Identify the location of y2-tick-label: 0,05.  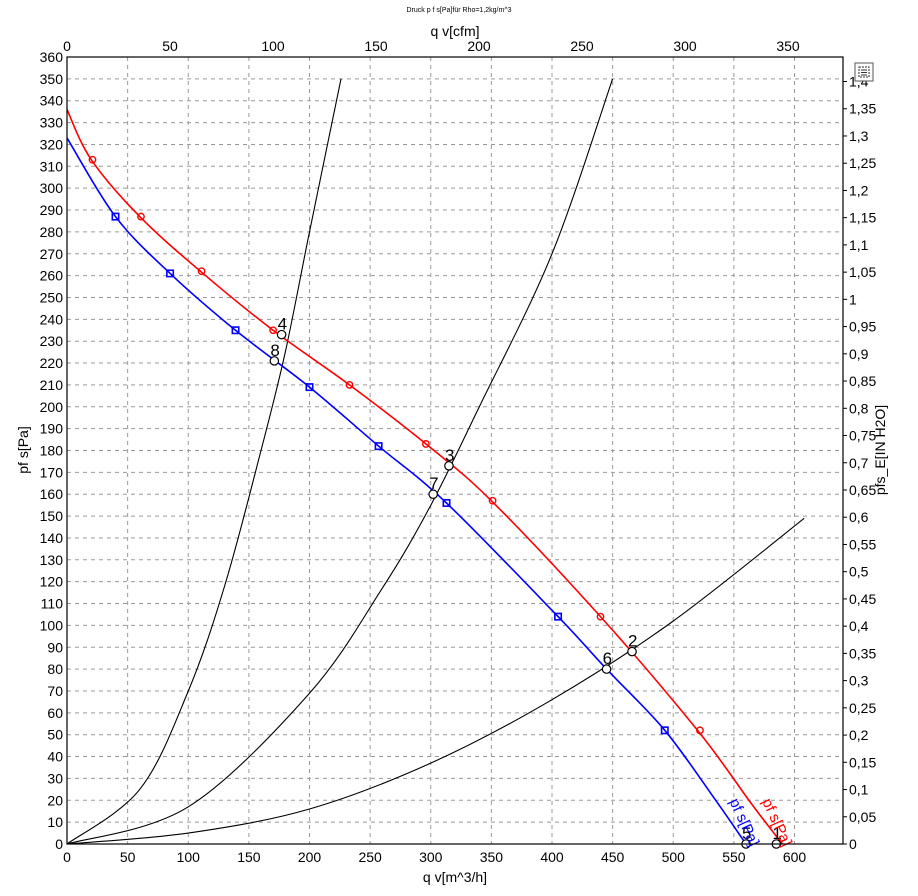
(862, 817).